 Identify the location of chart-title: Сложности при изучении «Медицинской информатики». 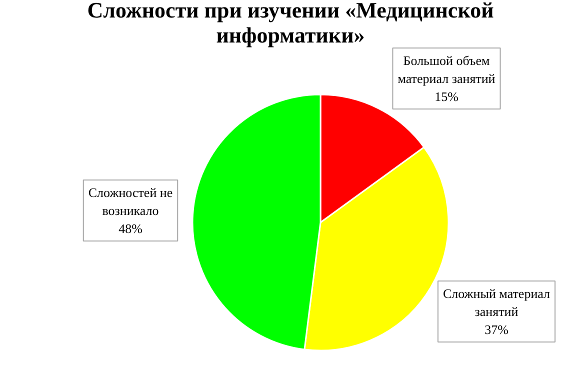
(290, 24).